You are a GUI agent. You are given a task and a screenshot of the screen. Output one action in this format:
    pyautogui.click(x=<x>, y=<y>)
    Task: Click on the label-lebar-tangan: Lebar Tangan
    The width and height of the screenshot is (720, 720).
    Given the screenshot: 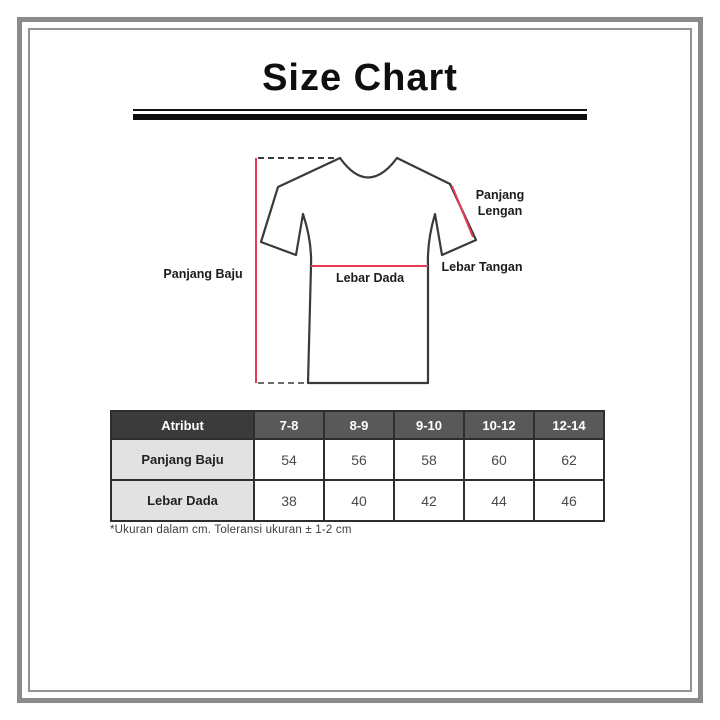 What is the action you would take?
    pyautogui.click(x=482, y=267)
    